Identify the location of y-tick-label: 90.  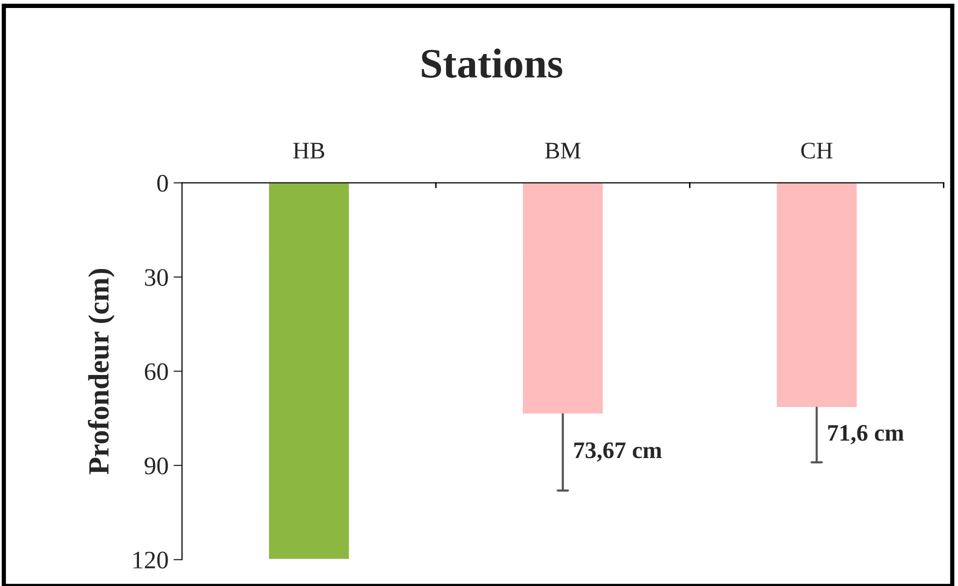
(156, 465).